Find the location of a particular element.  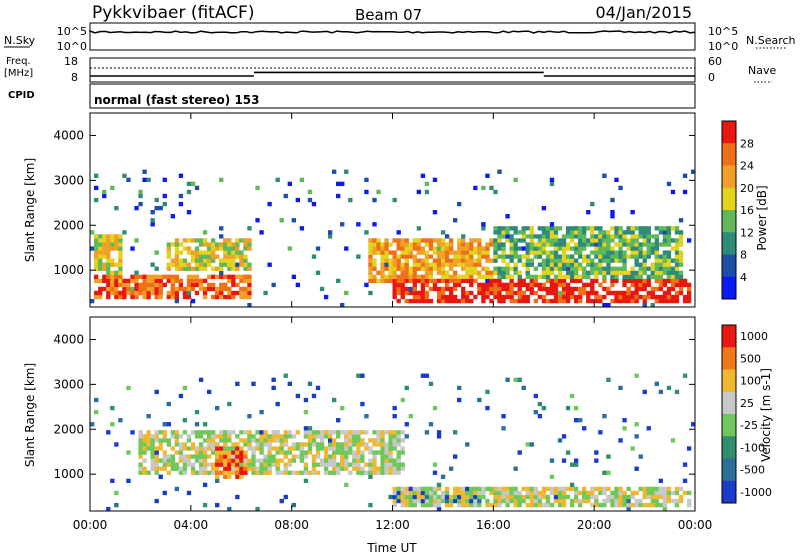

colorbar-tick-label: -100 is located at coordinates (752, 447).